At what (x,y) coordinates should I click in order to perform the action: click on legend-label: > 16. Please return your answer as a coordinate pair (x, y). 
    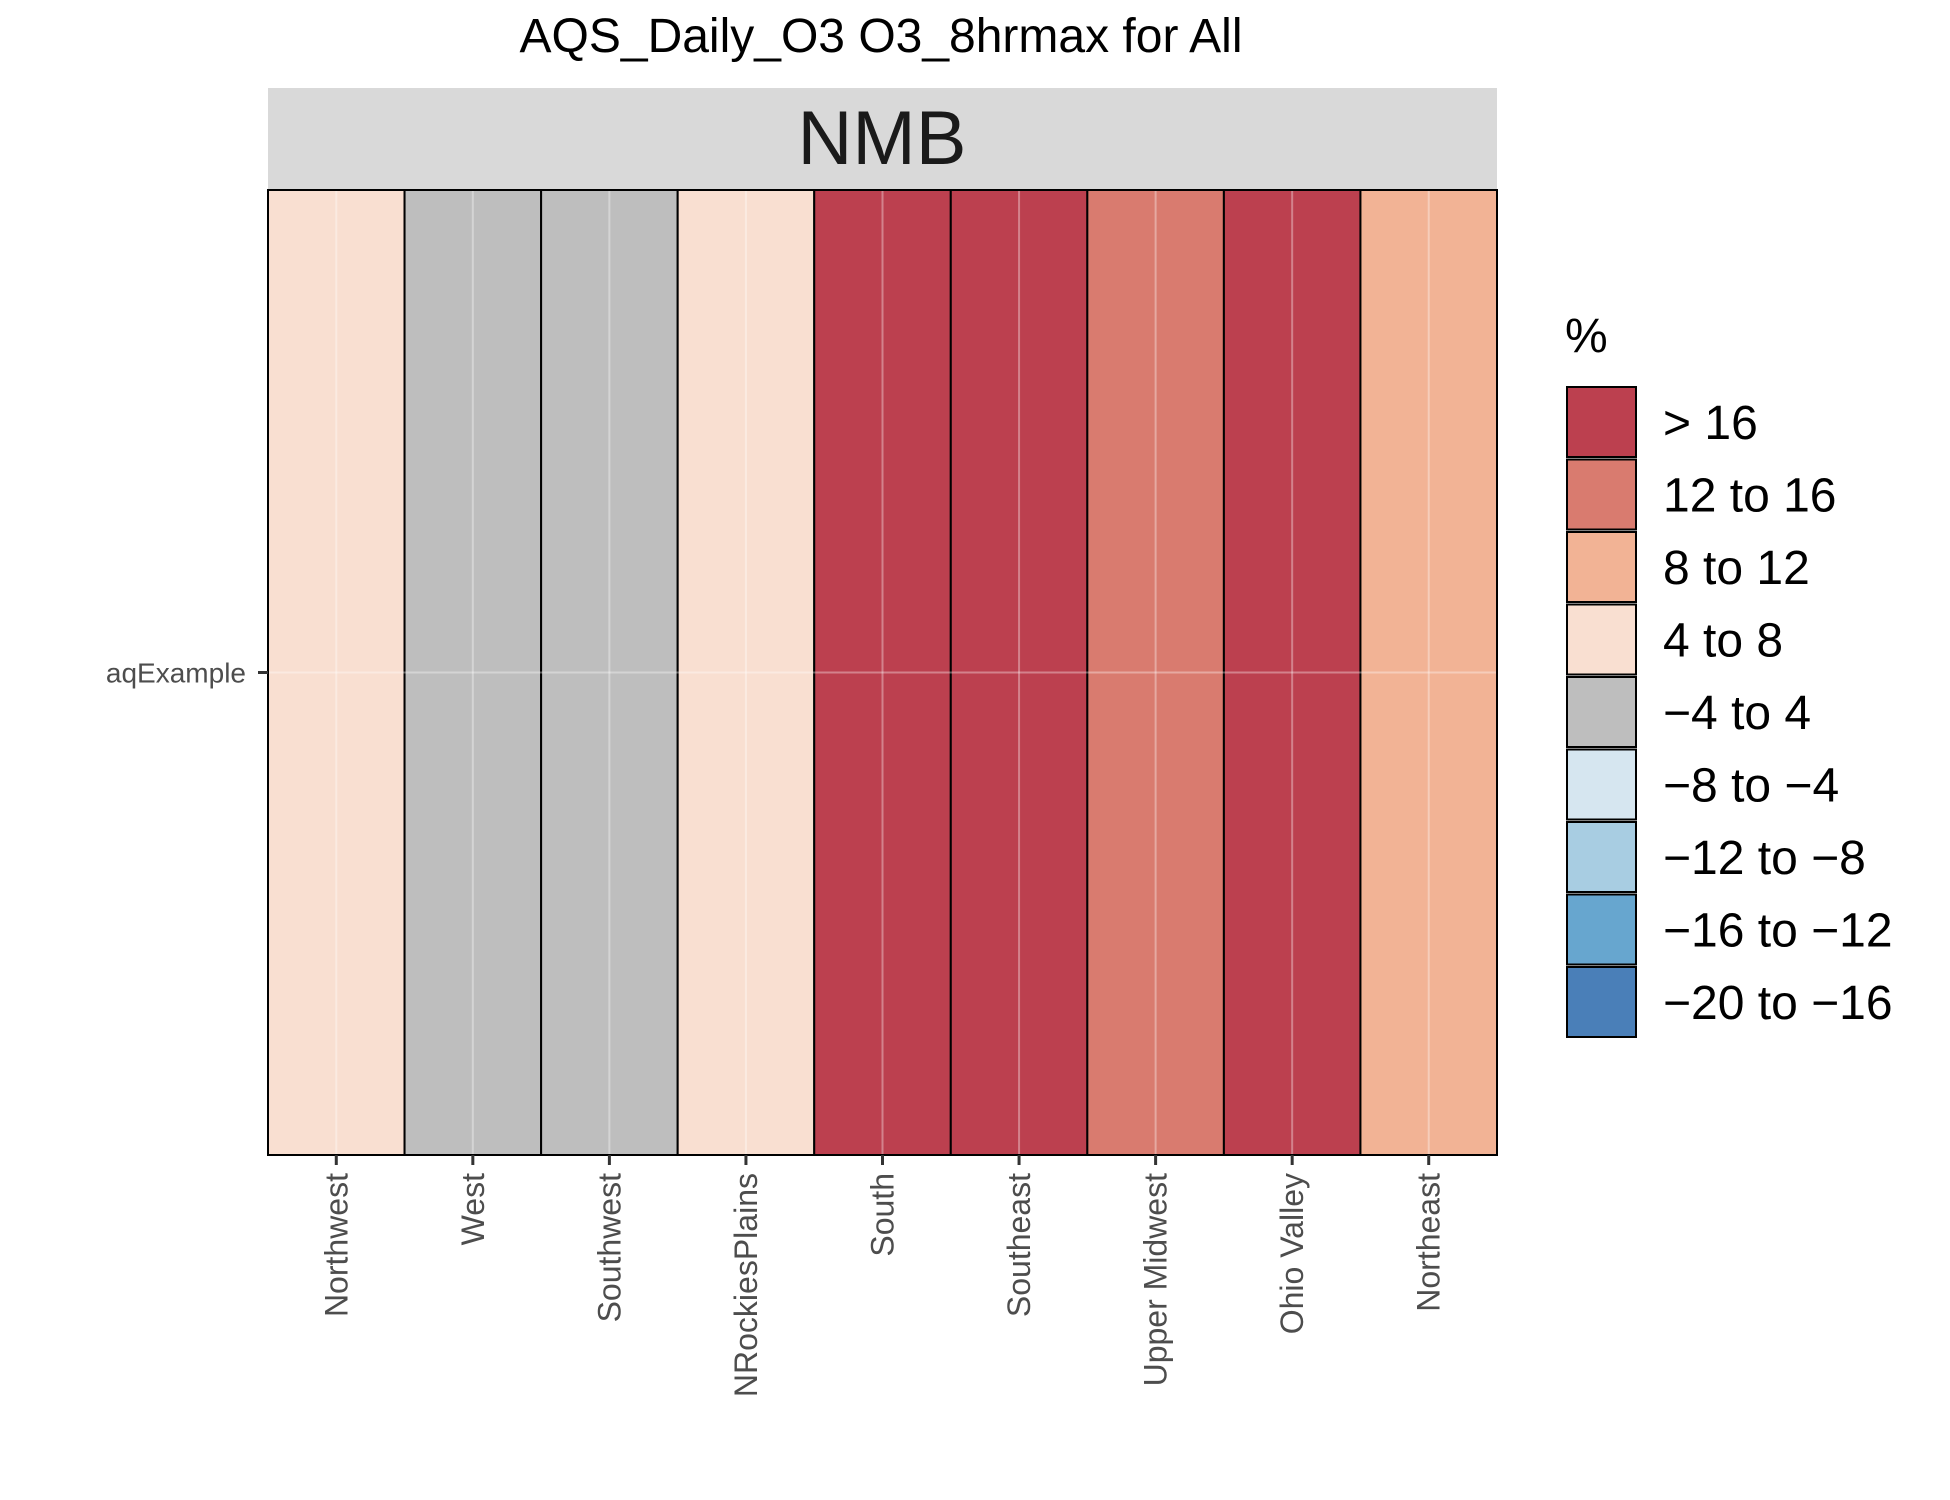
    Looking at the image, I should click on (1710, 423).